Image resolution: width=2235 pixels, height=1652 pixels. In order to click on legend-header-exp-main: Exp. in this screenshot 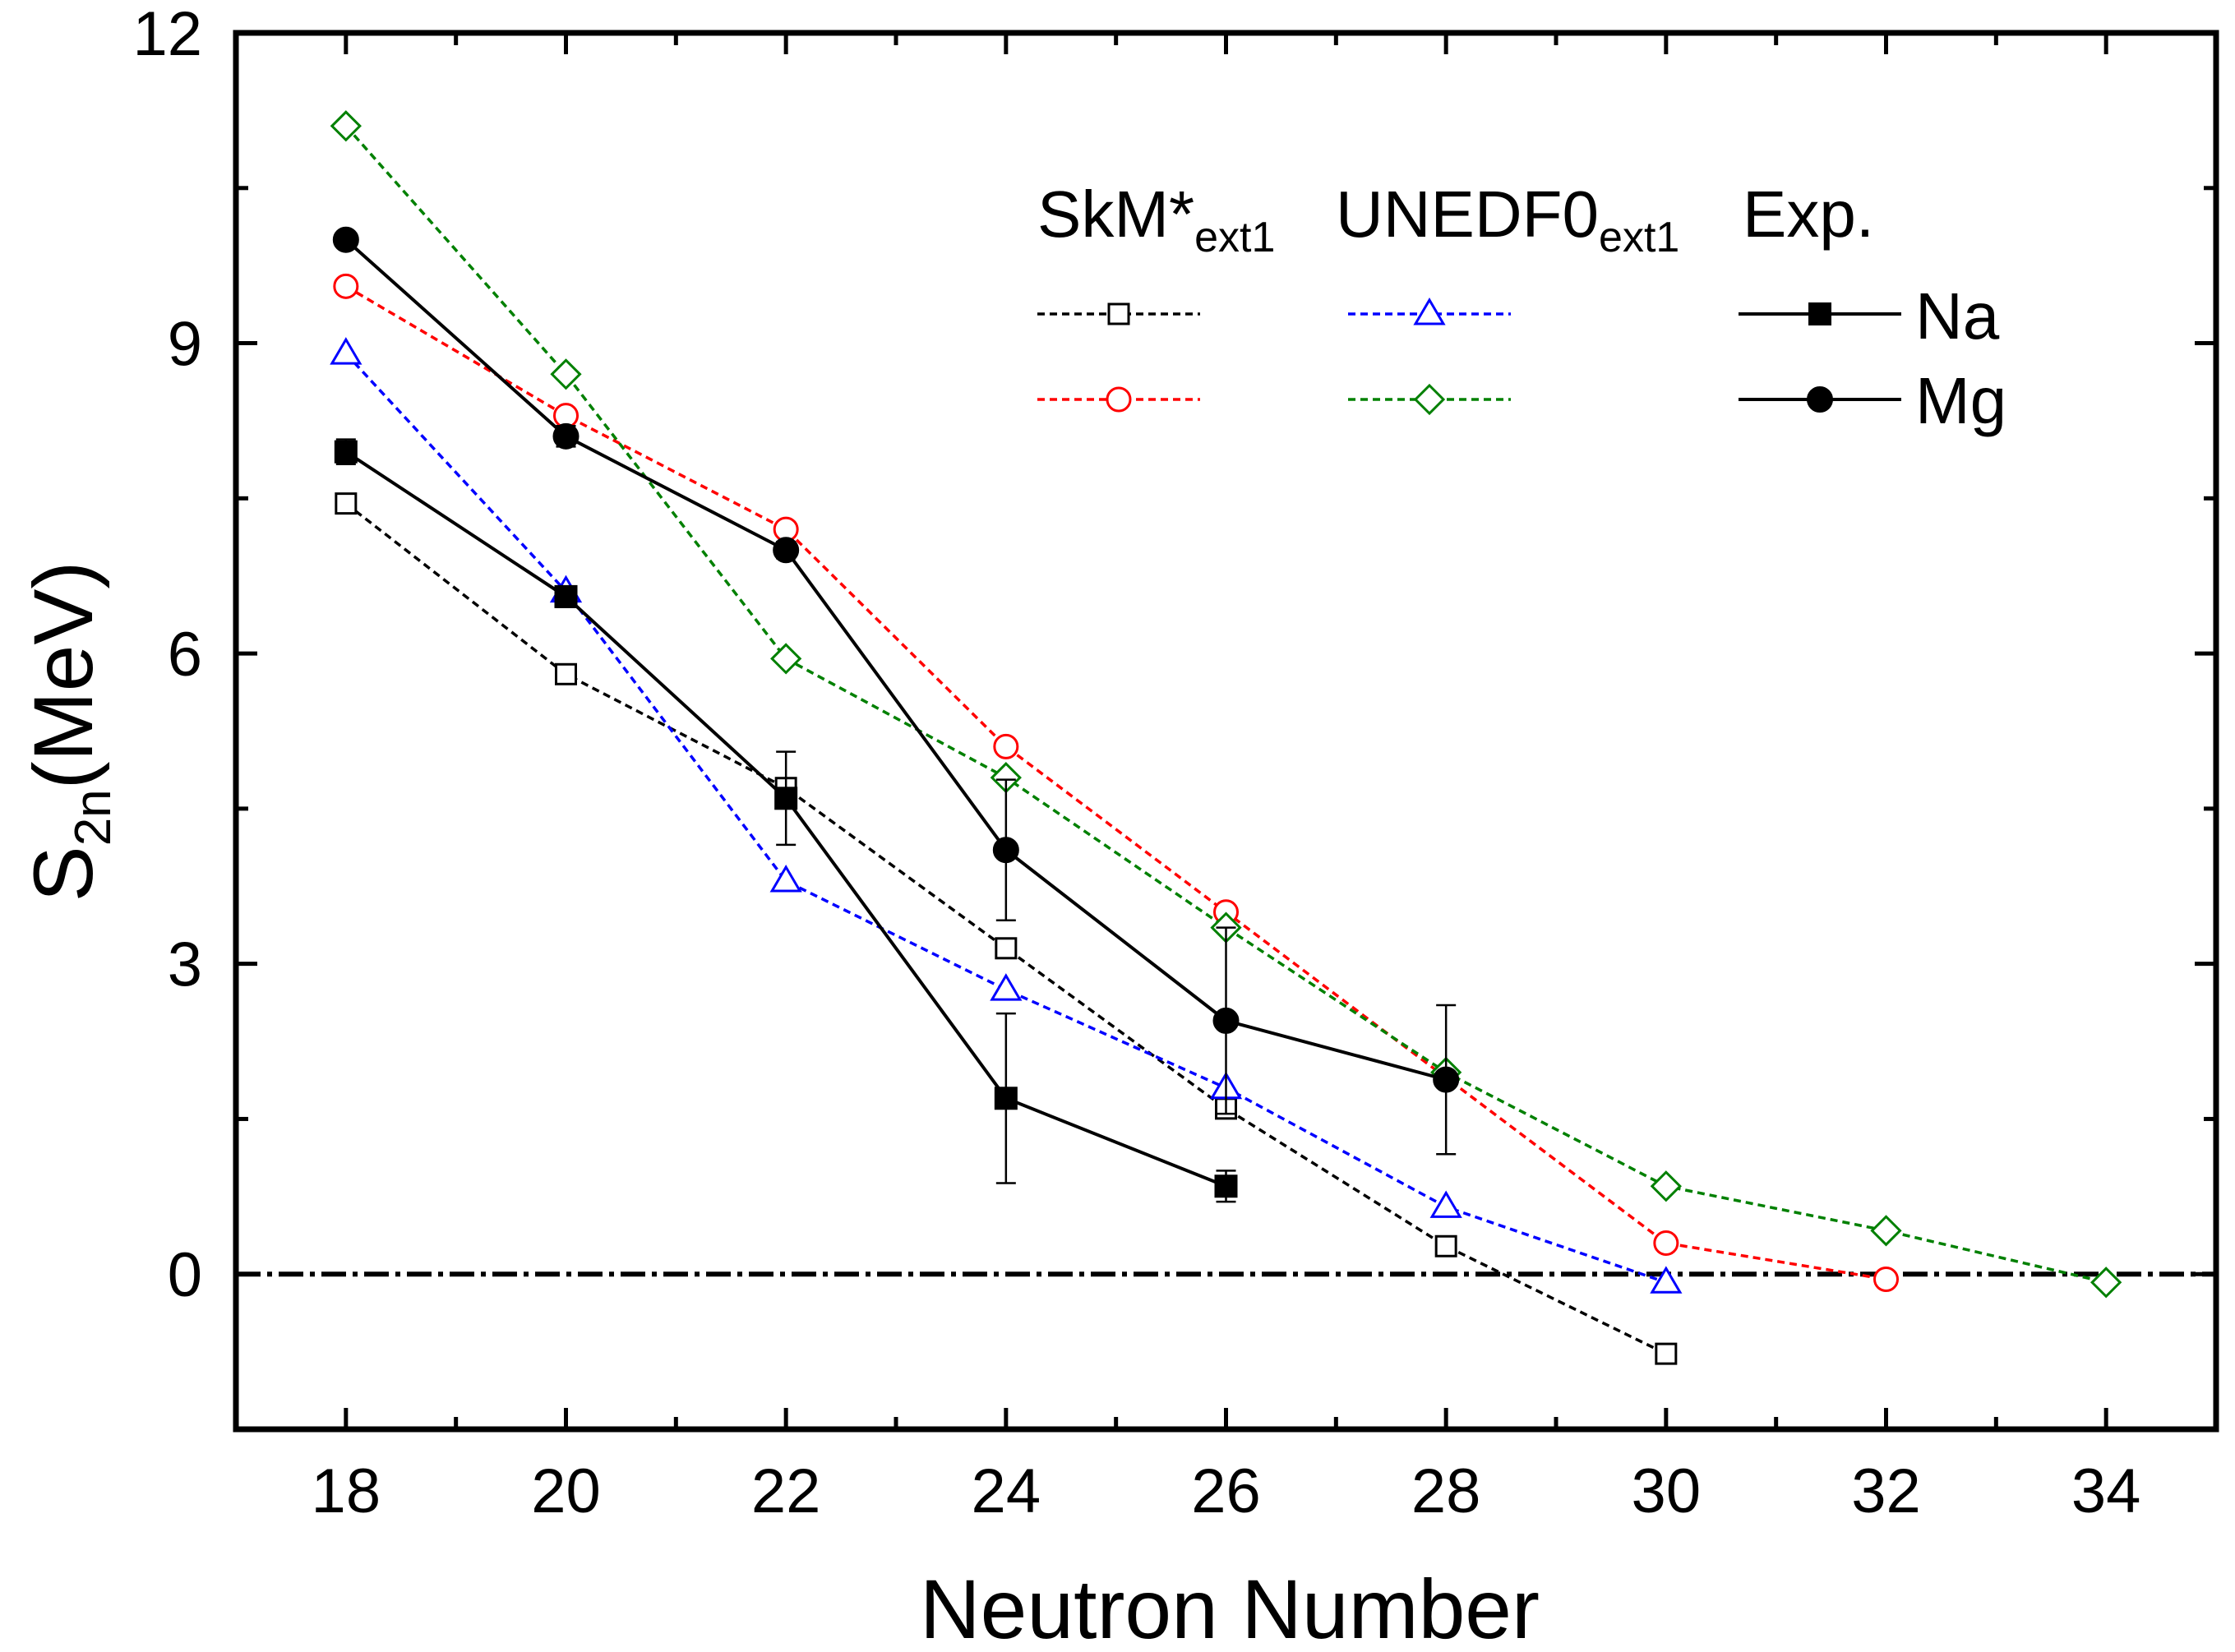, I will do `click(1809, 214)`.